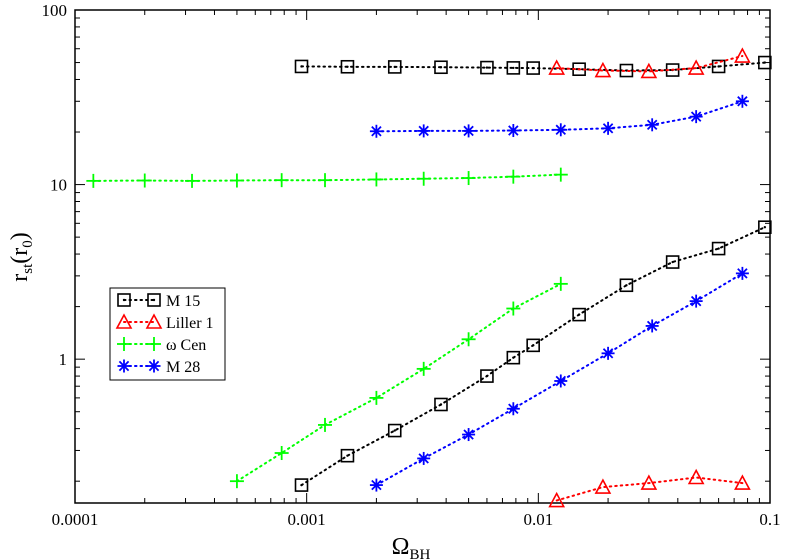  What do you see at coordinates (190, 323) in the screenshot?
I see `legend-label: Liller 1` at bounding box center [190, 323].